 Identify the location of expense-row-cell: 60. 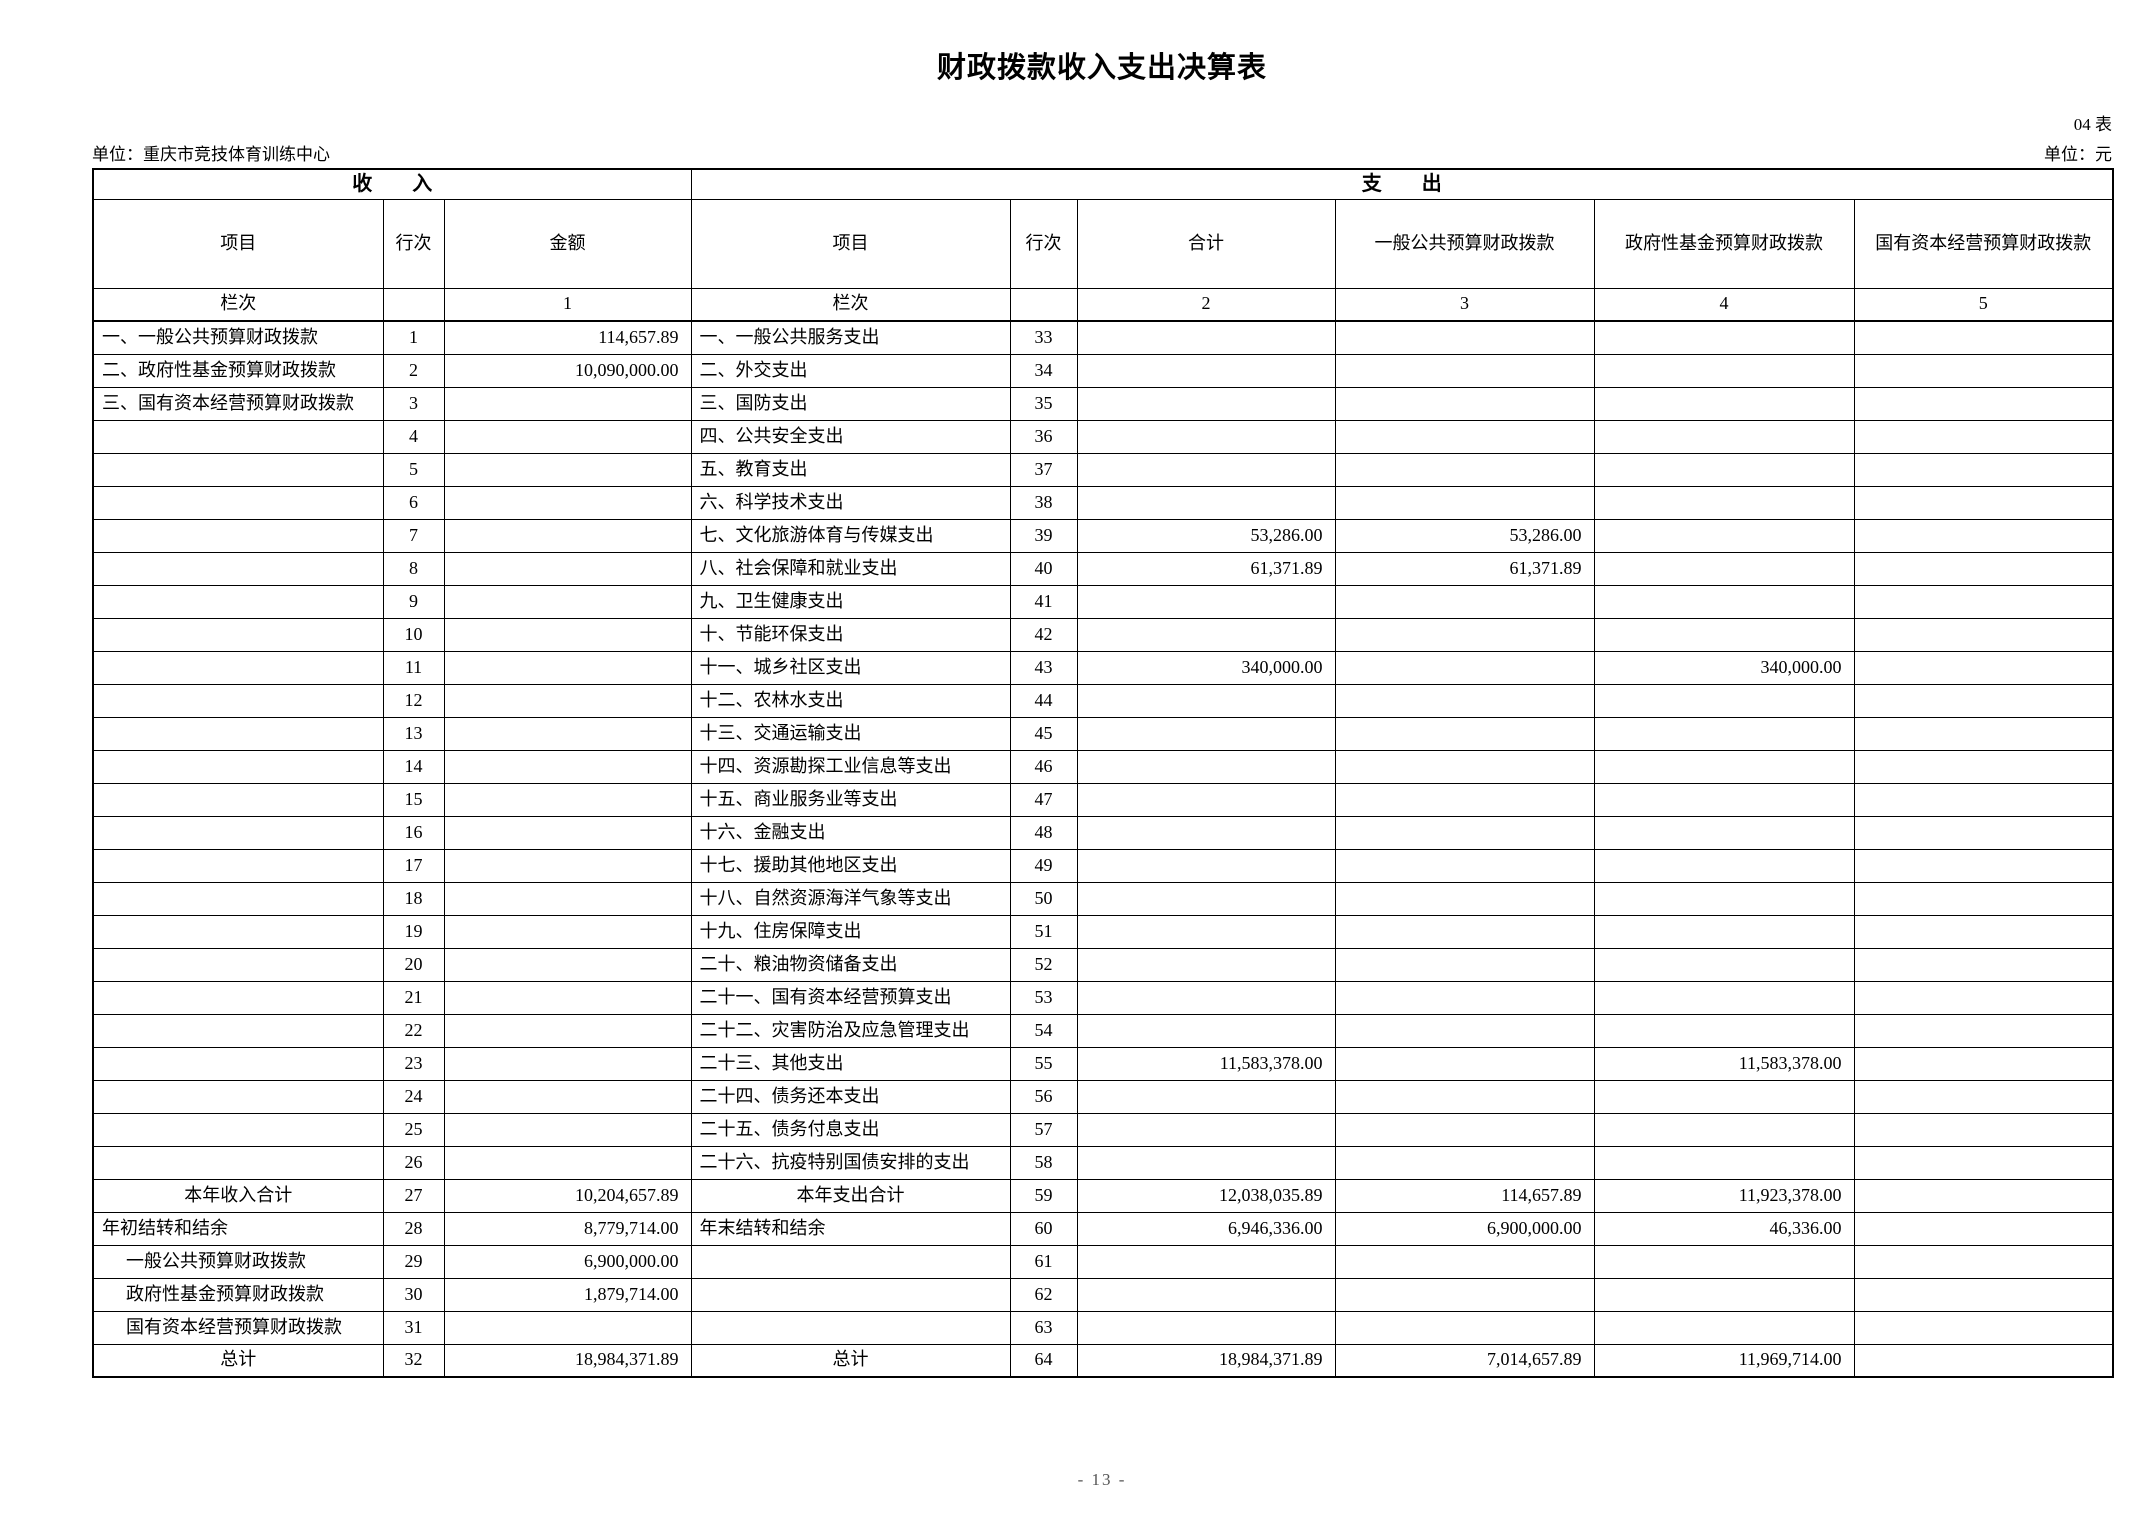
(1043, 1228).